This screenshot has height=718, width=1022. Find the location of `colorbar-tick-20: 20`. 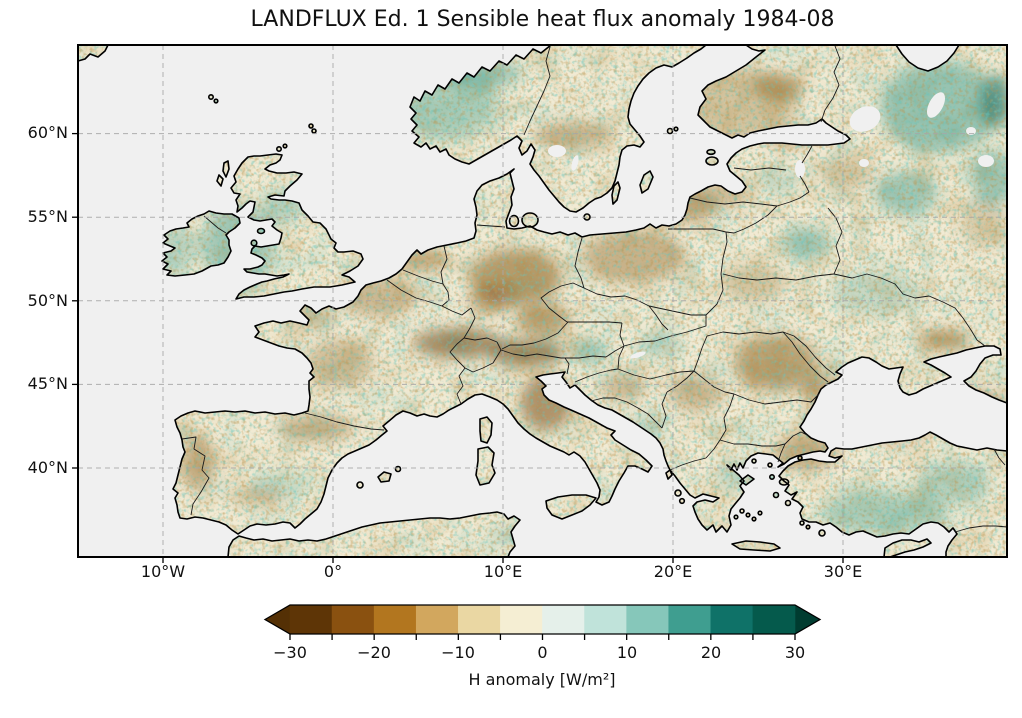

colorbar-tick-20: 20 is located at coordinates (711, 652).